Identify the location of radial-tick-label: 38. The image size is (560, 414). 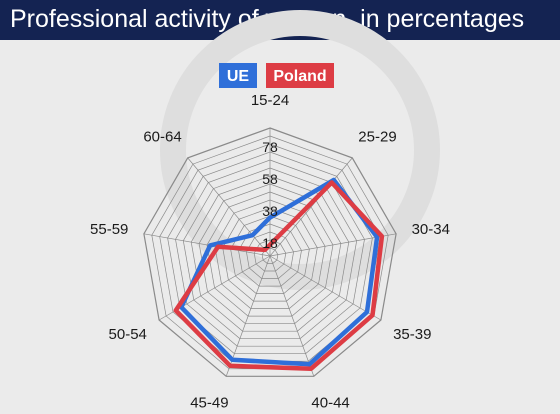
(270, 211).